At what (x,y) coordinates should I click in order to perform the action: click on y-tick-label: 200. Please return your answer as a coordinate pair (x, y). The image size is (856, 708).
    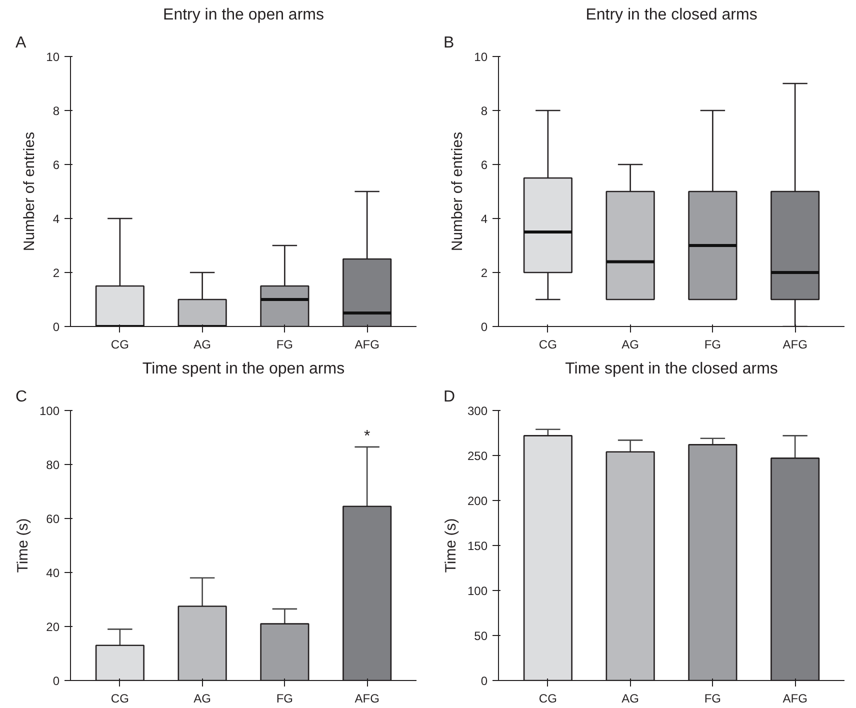
    Looking at the image, I should click on (477, 501).